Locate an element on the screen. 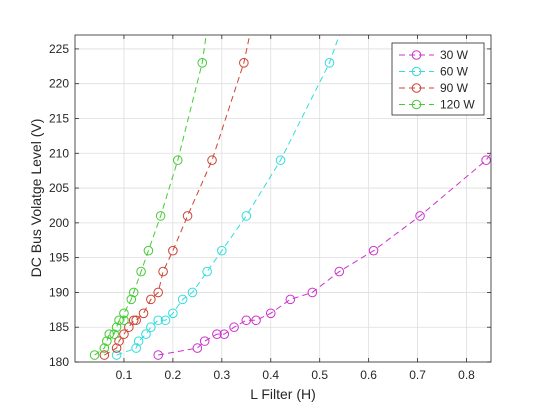 The image size is (550, 416). y-tick-label: 220 is located at coordinates (59, 84).